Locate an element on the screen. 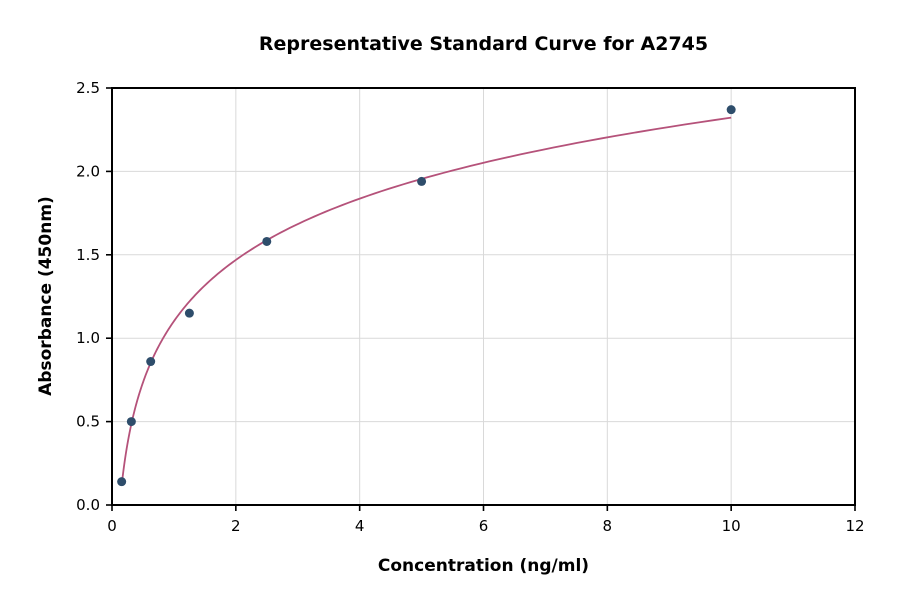 This screenshot has width=900, height=594. x-tick-label: 2 is located at coordinates (236, 526).